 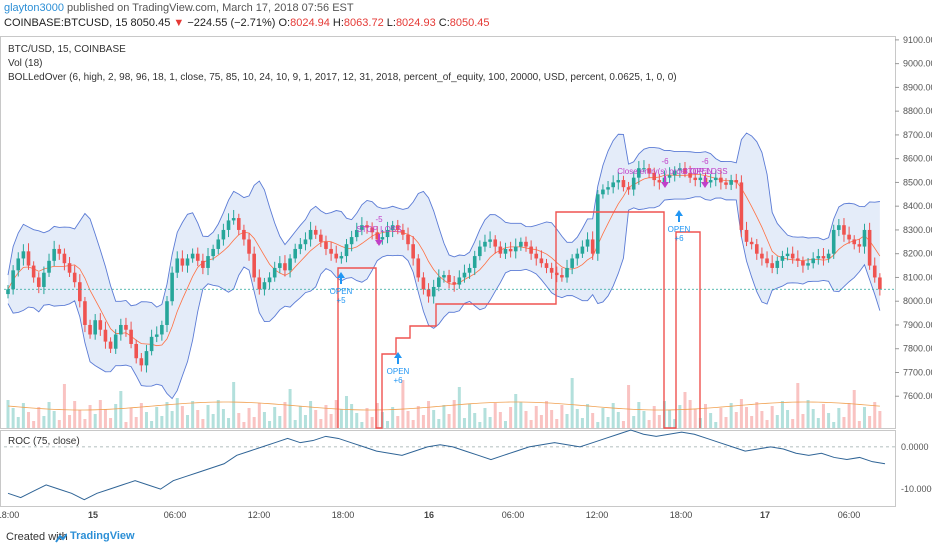 What do you see at coordinates (917, 64) in the screenshot?
I see `y-tick-label: 9000.00` at bounding box center [917, 64].